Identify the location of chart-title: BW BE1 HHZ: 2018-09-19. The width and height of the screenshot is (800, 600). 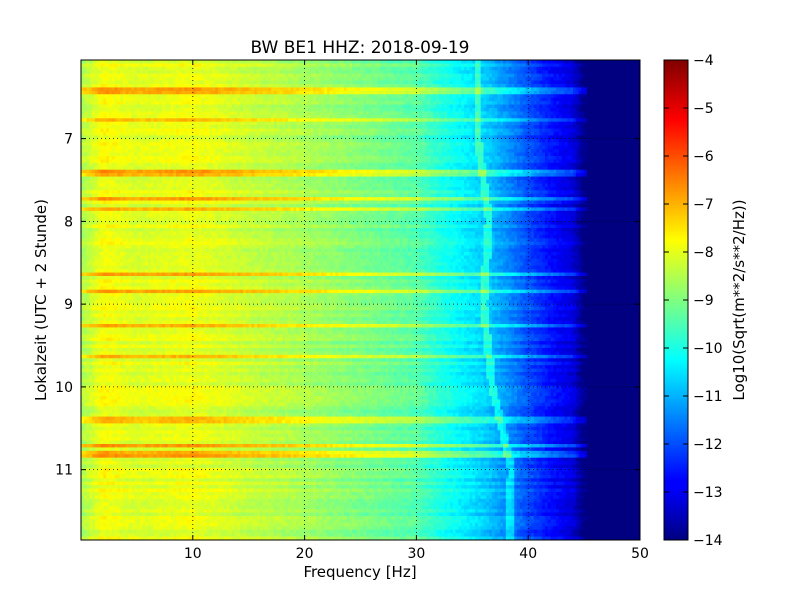
(359, 48).